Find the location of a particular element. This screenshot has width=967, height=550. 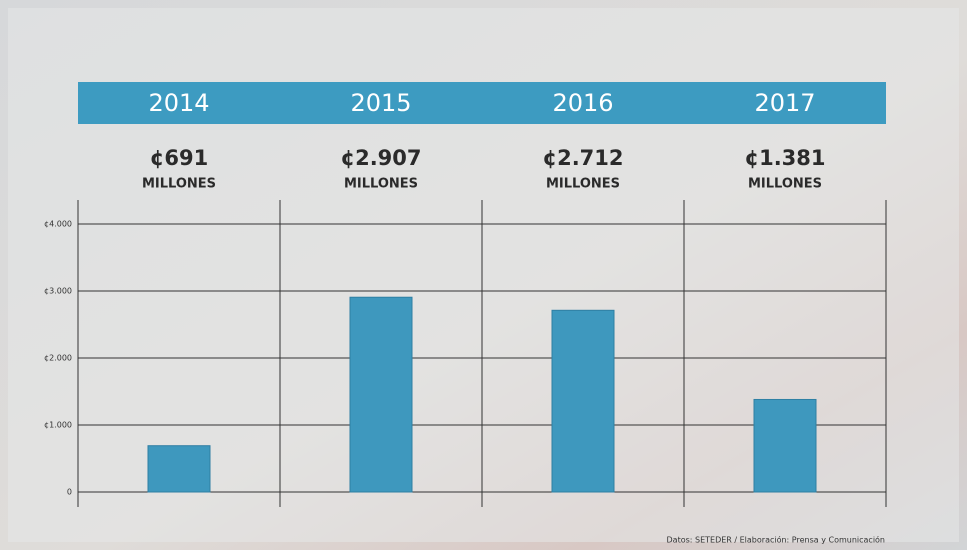

year-label: 2015 is located at coordinates (380, 103).